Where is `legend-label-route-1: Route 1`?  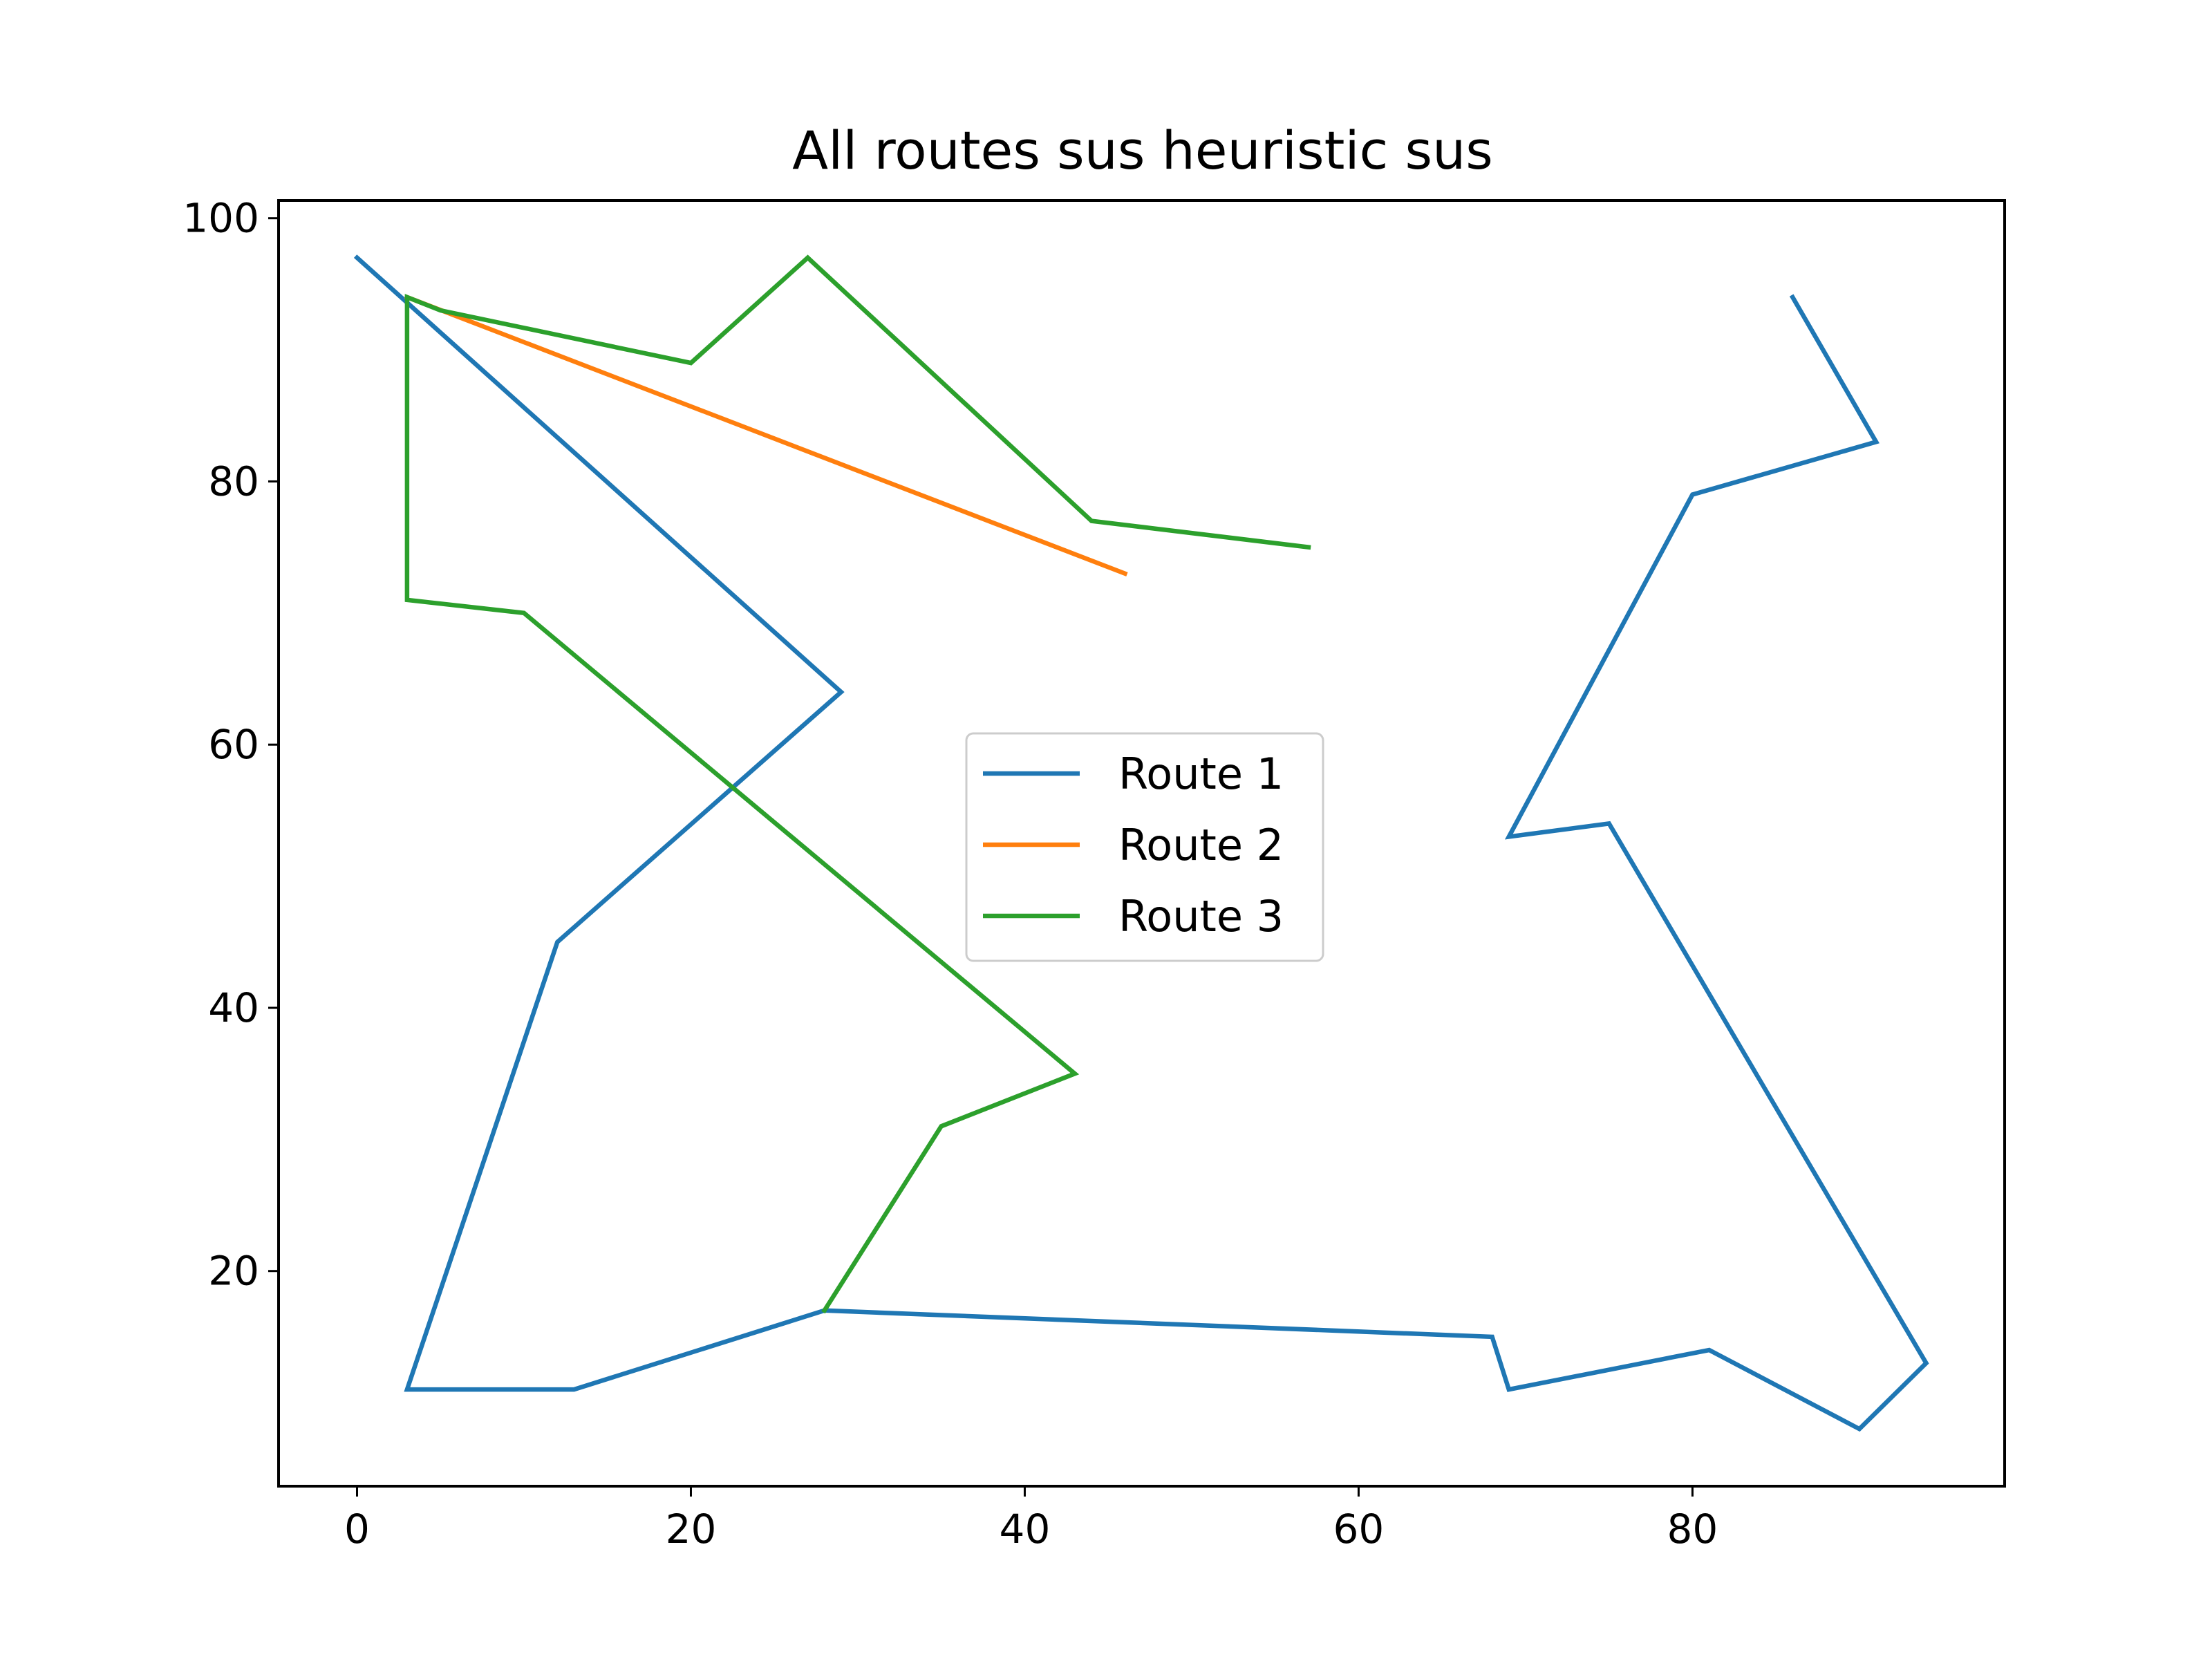
legend-label-route-1: Route 1 is located at coordinates (1201, 774).